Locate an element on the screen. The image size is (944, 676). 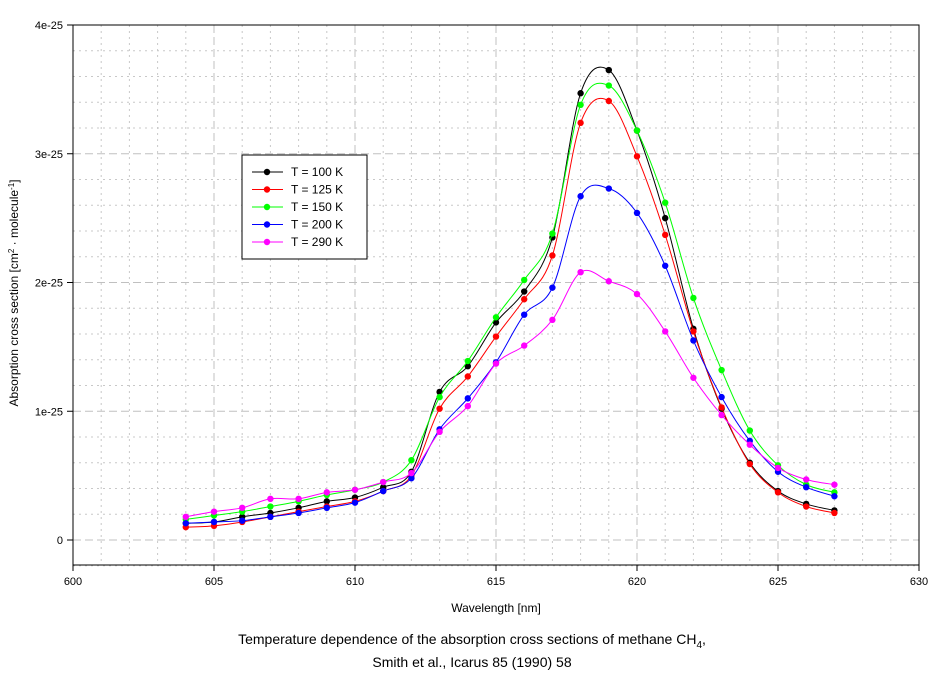
x-tick-label: 610 is located at coordinates (355, 582).